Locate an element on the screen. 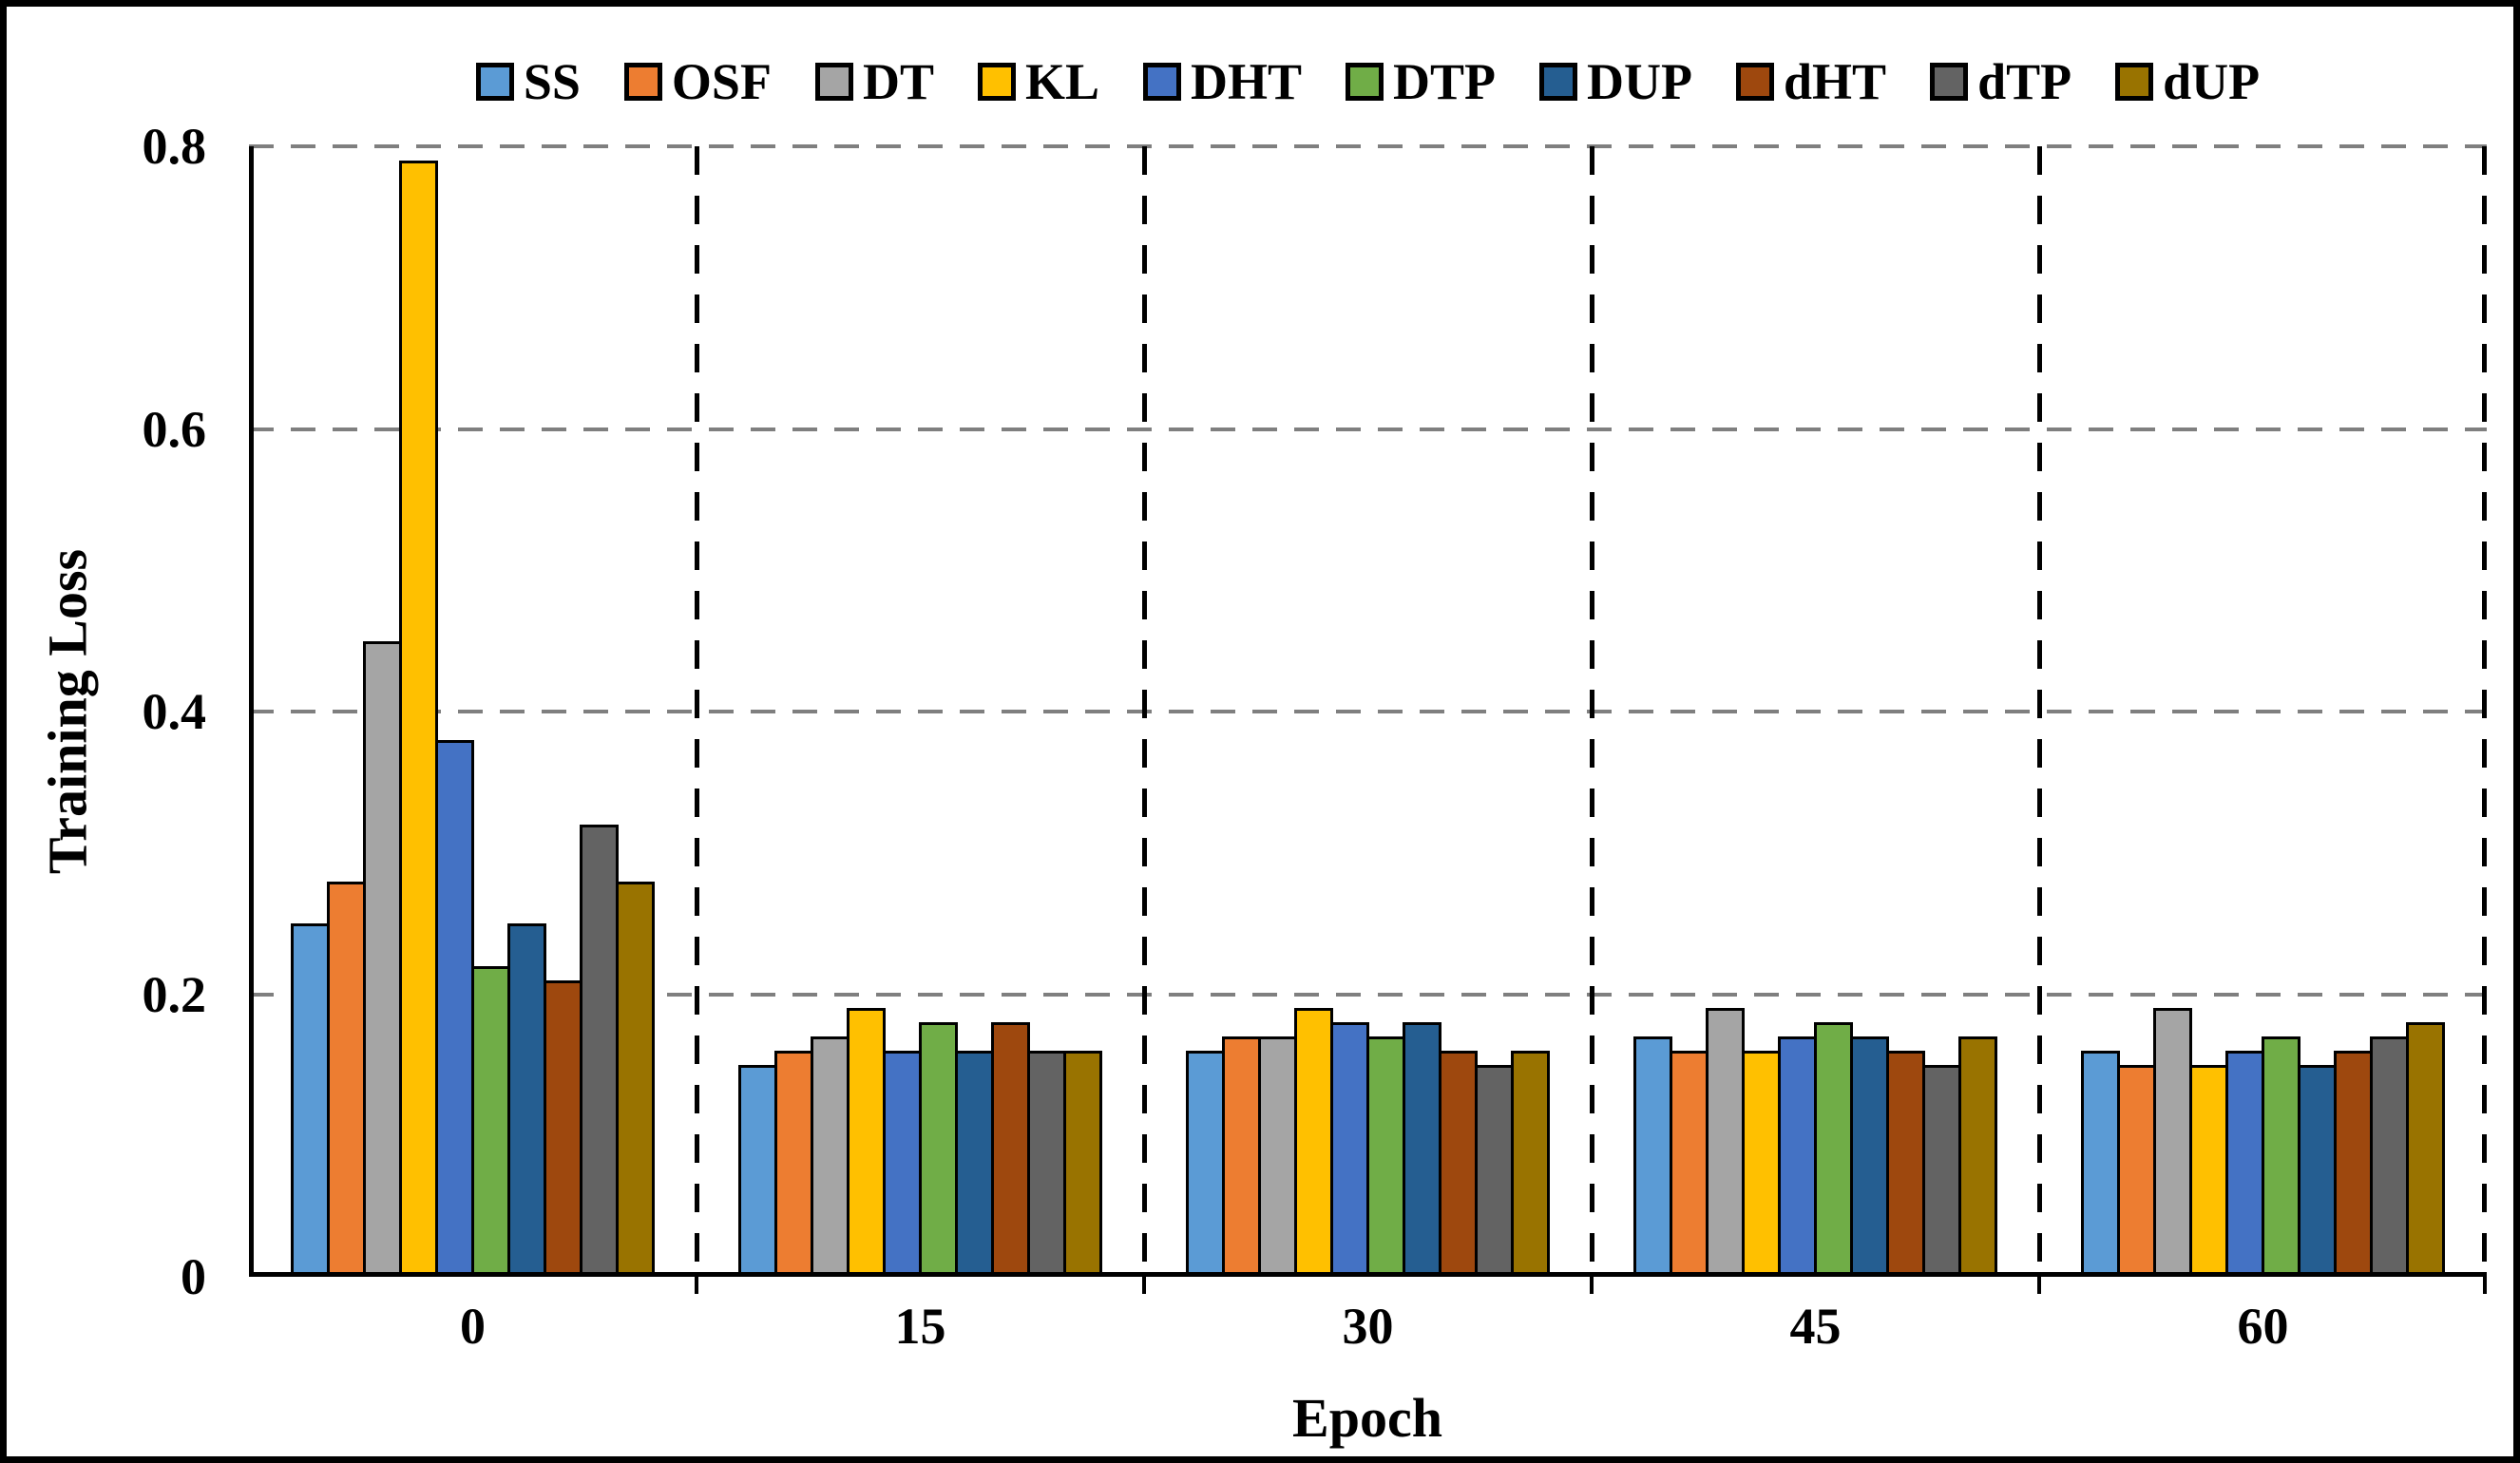 This screenshot has width=2520, height=1463. x-tick-label-15: 15 is located at coordinates (920, 1326).